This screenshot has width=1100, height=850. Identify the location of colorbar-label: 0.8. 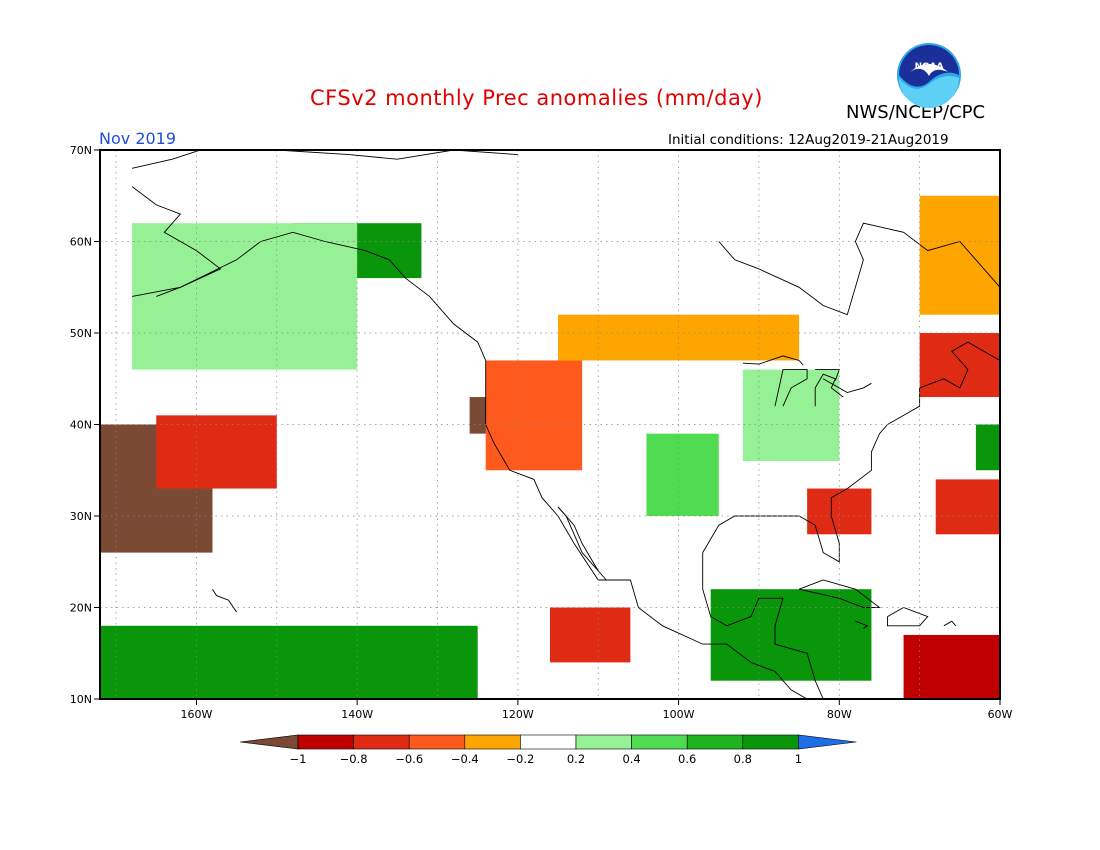
(743, 759).